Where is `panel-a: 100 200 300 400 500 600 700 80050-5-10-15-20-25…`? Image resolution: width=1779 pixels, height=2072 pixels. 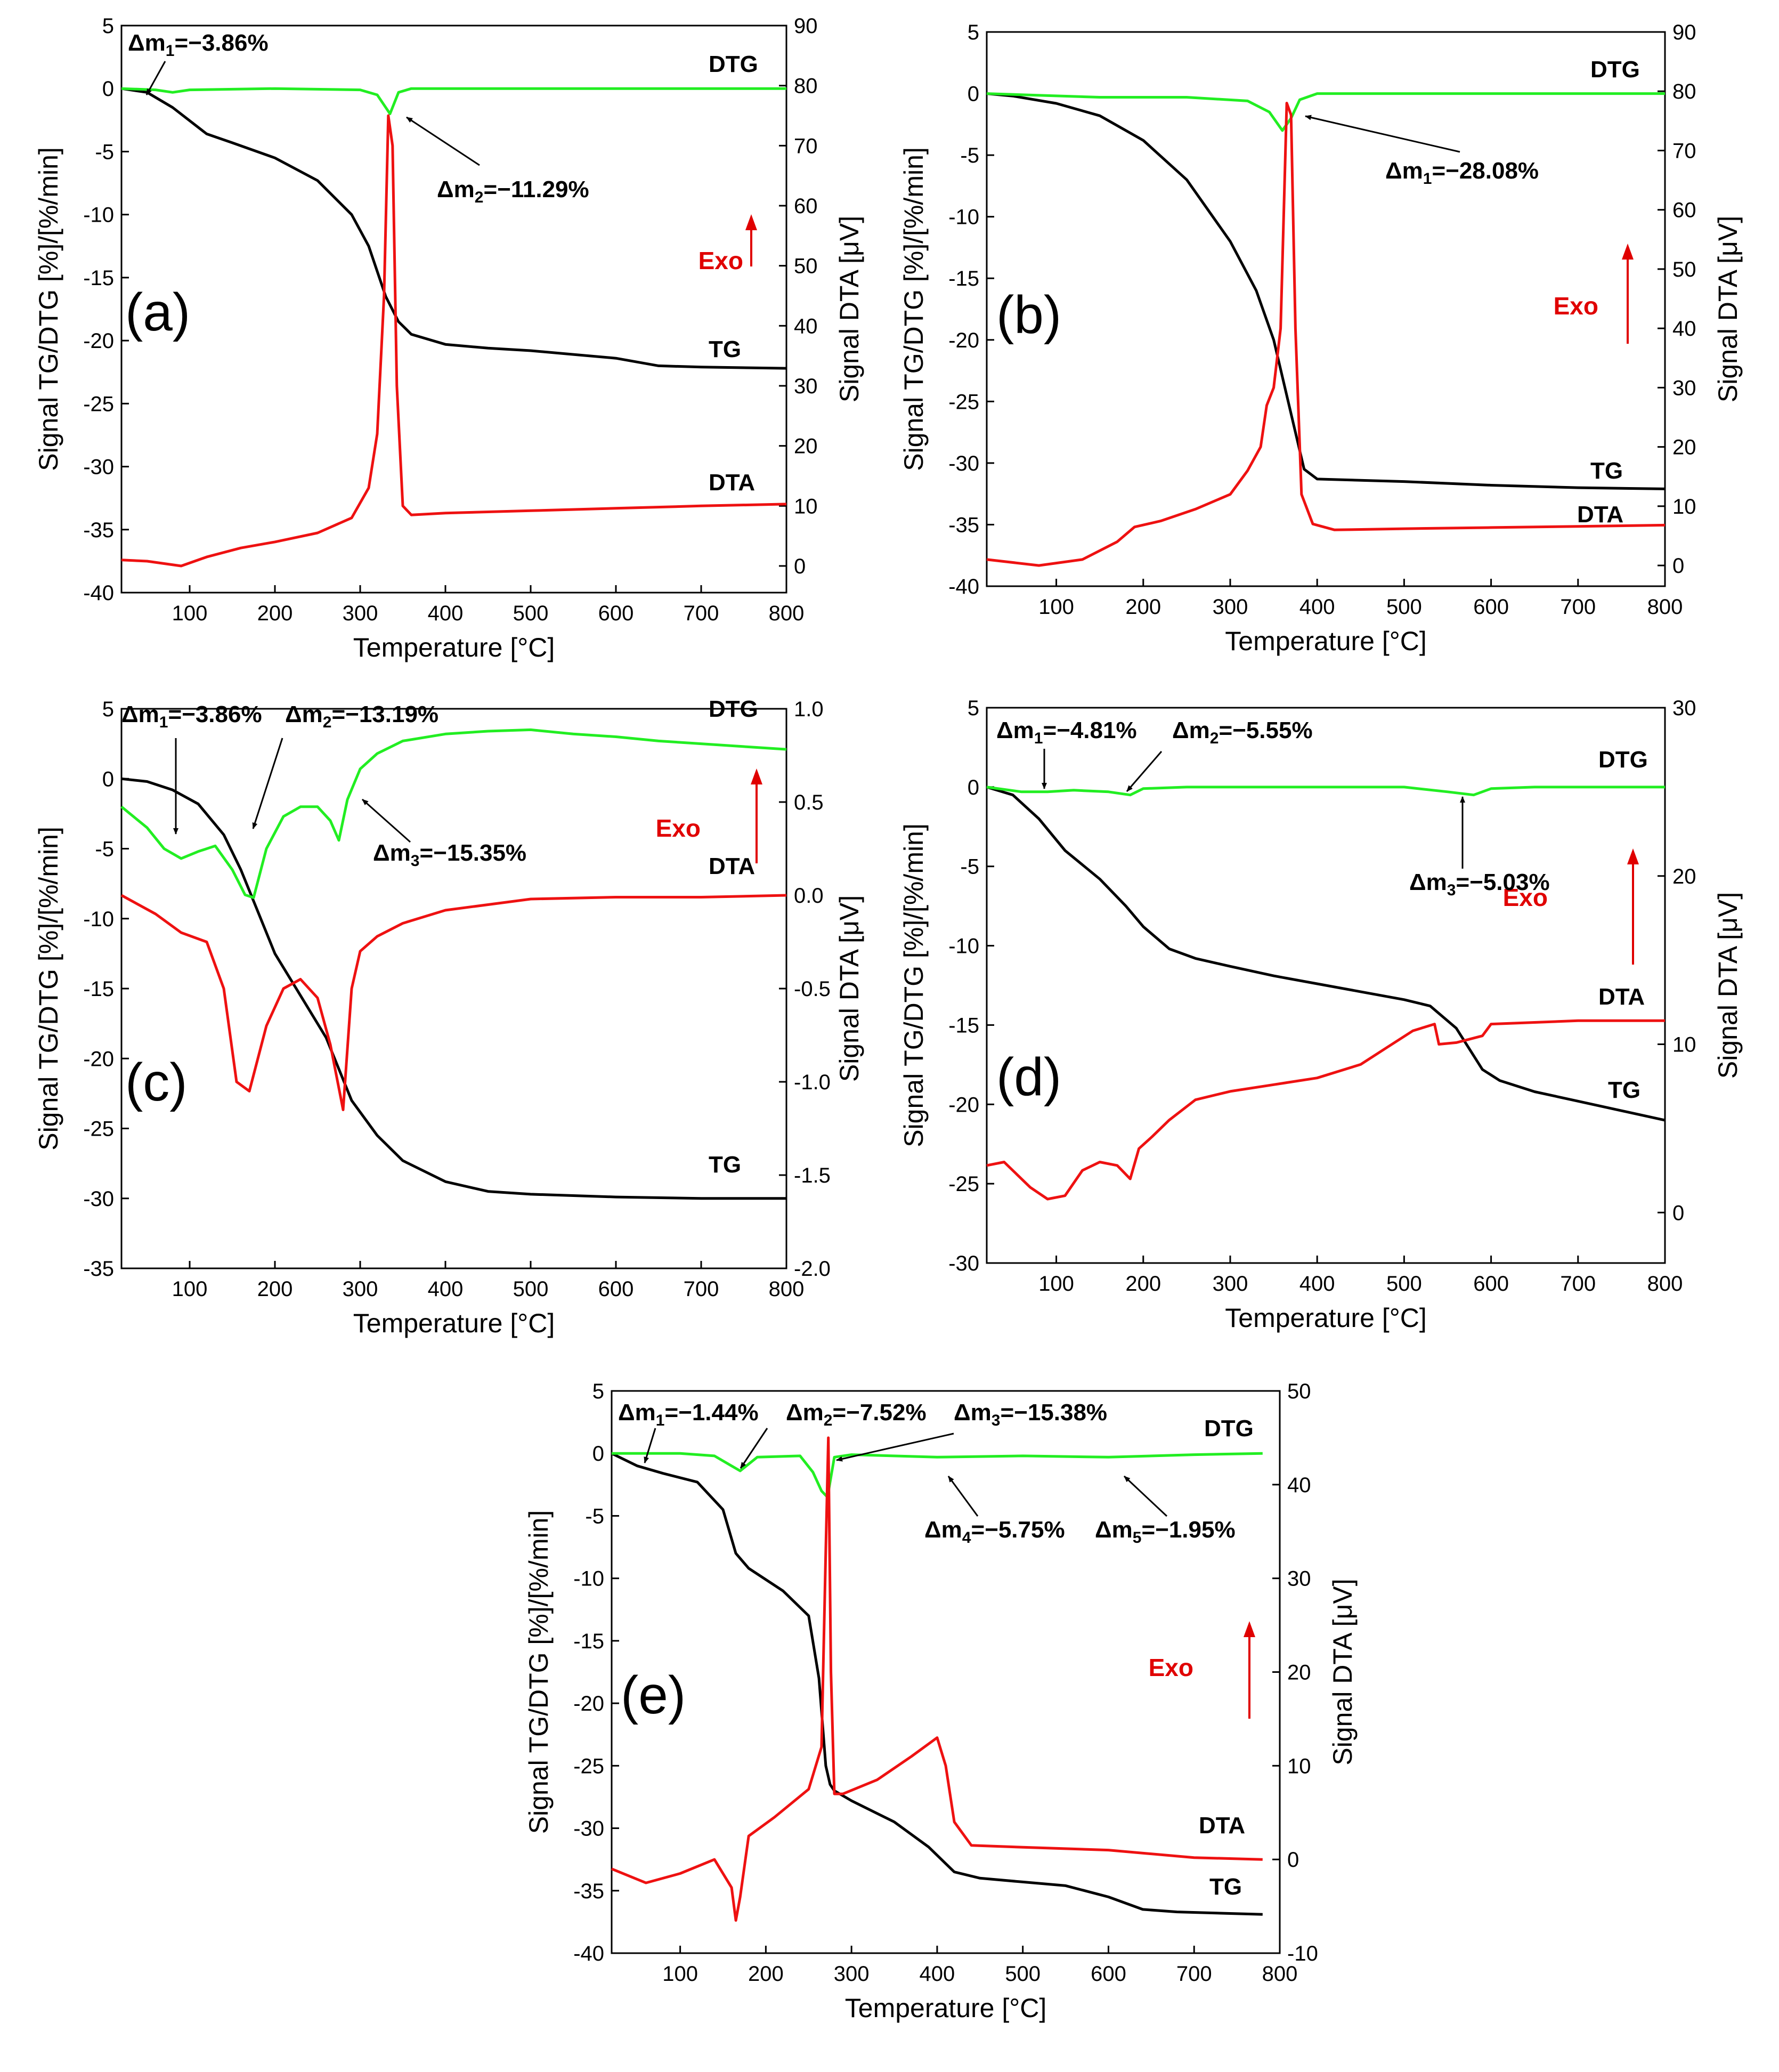
panel-a: 100 200 300 400 500 600 700 80050-5-10-15-20-25… is located at coordinates (449, 338).